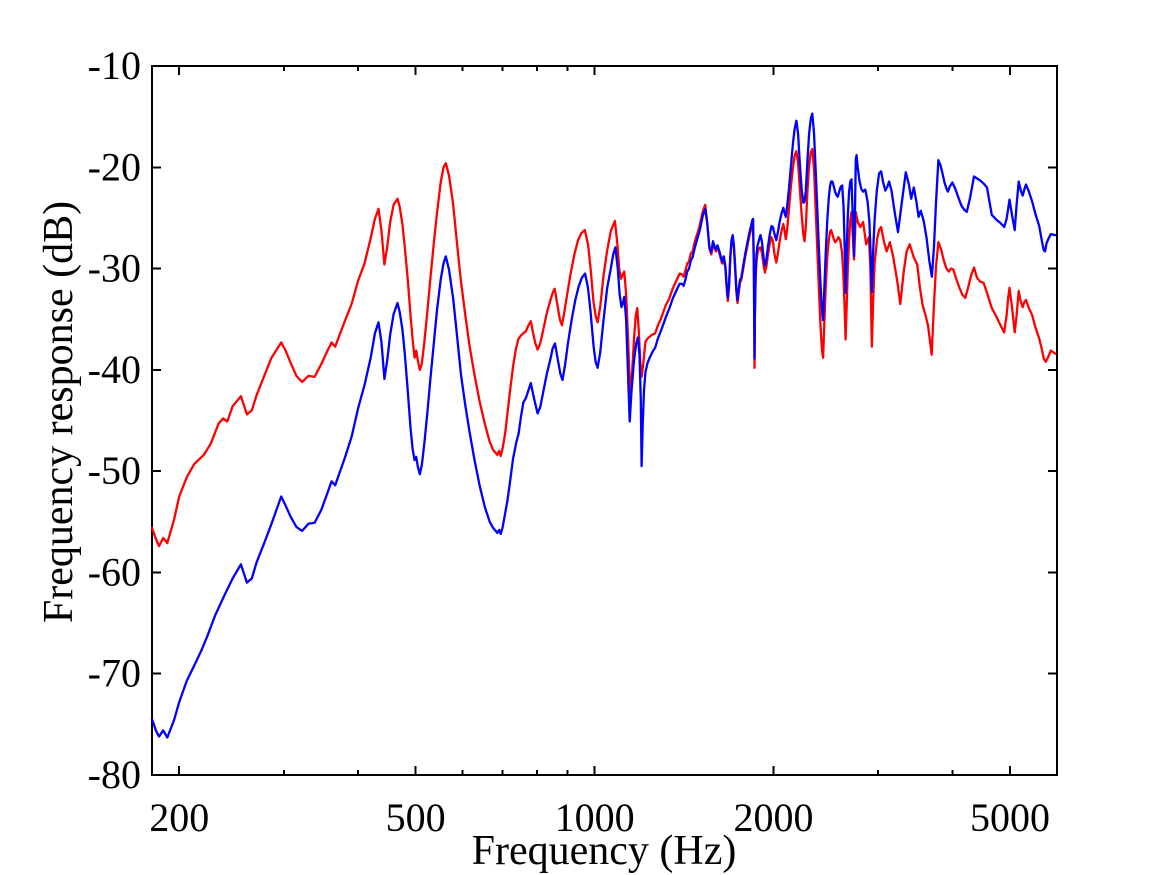 The image size is (1167, 875). What do you see at coordinates (59, 412) in the screenshot?
I see `y-axis-title: Frequency response (dB)` at bounding box center [59, 412].